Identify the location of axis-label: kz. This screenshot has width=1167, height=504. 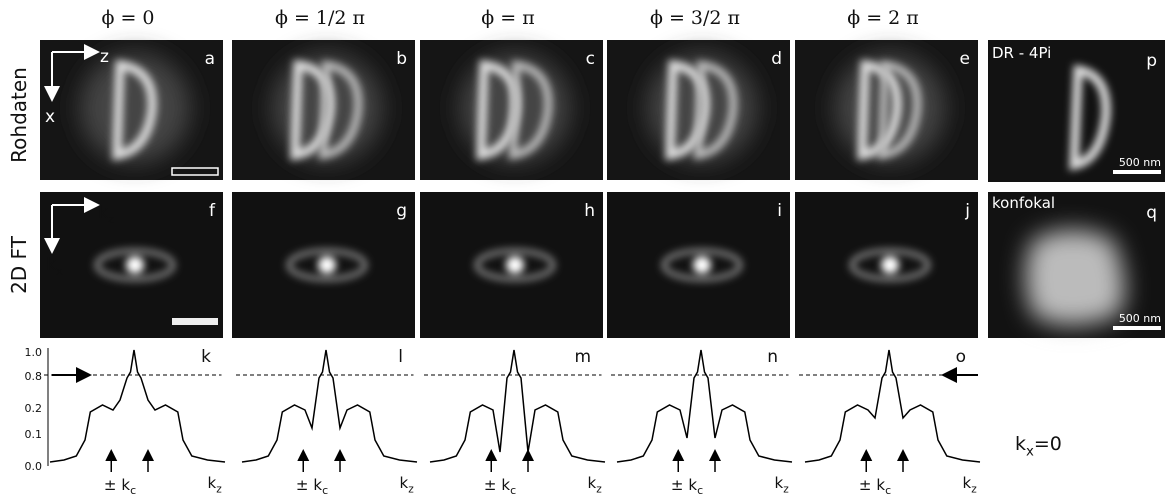
(106, 214).